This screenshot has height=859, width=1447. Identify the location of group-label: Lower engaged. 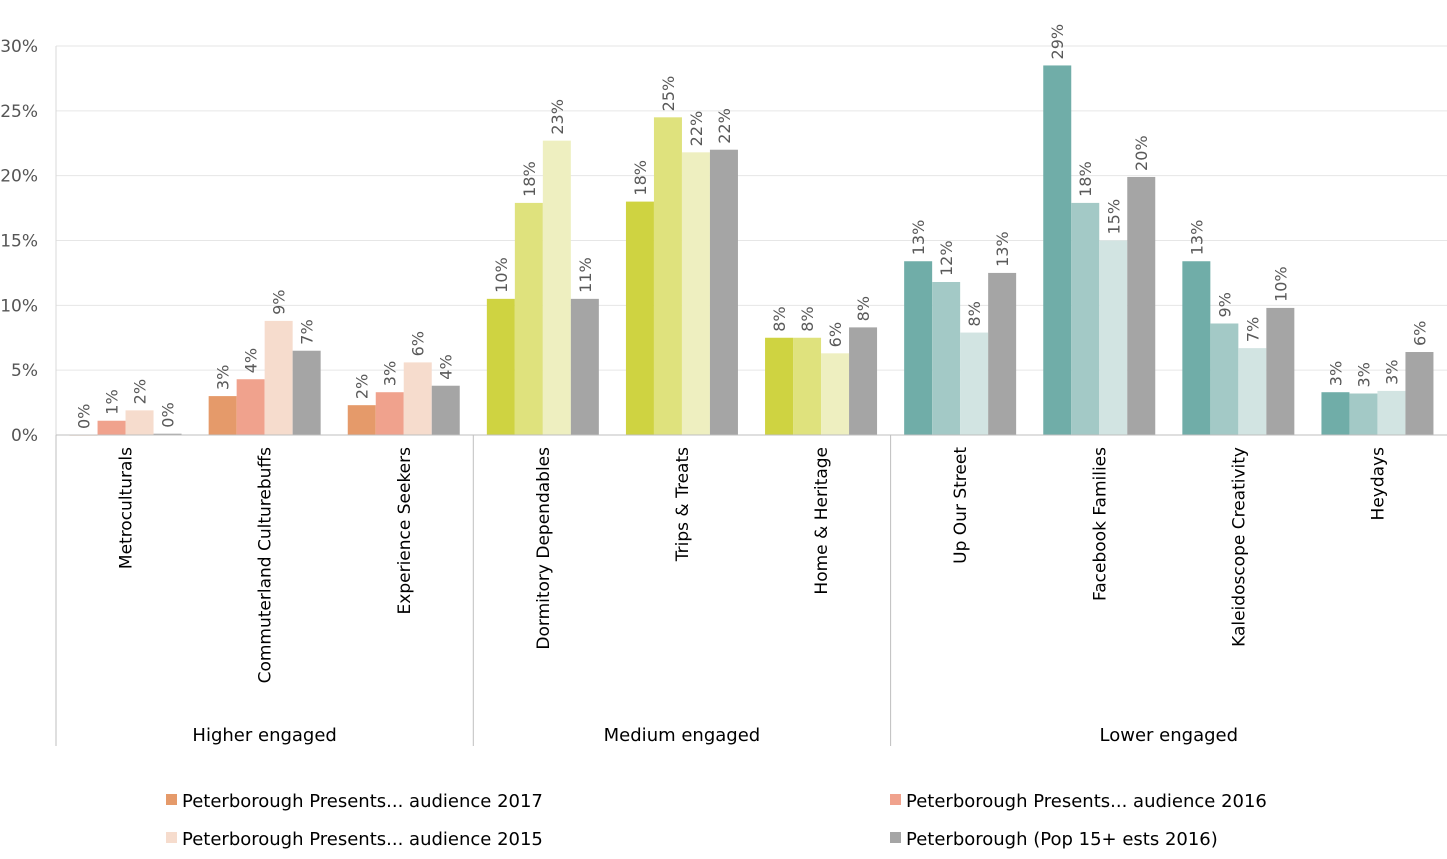
(1169, 735).